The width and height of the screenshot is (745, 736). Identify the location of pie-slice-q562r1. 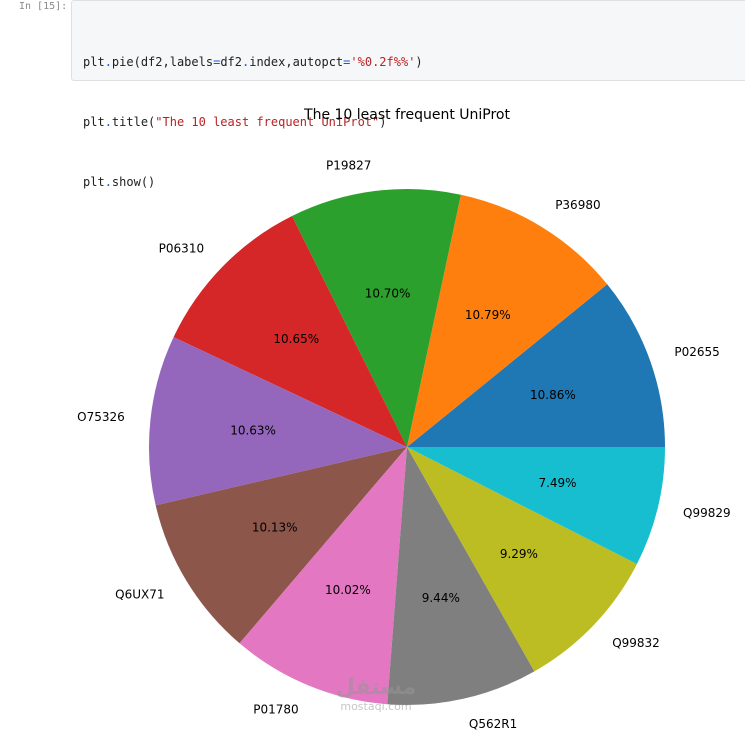
(461, 576).